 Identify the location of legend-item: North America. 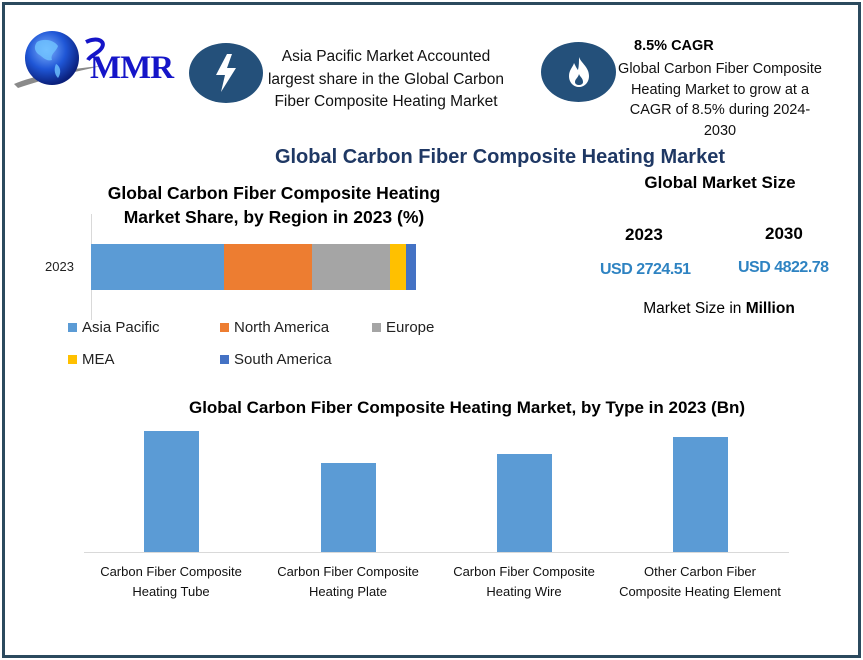
(274, 327).